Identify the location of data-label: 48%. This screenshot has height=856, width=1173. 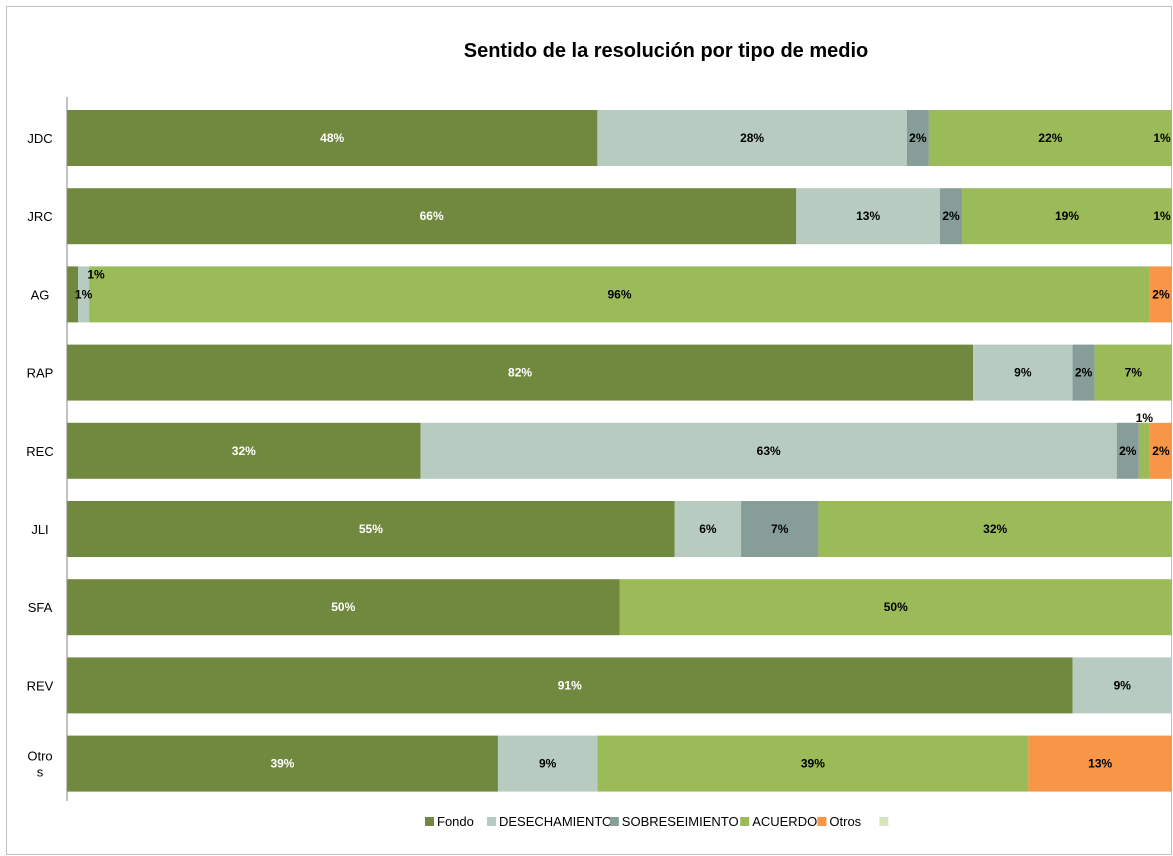
(332, 138).